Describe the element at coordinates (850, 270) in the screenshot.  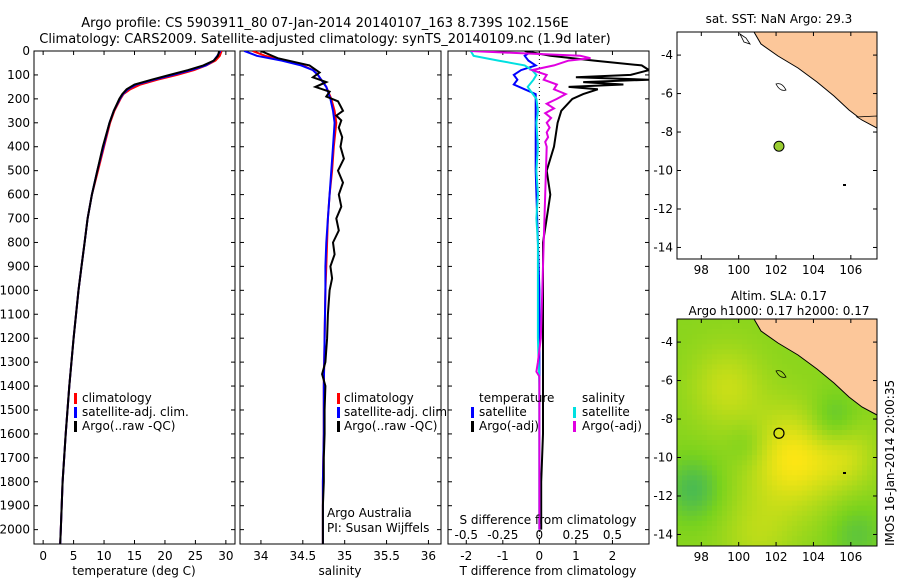
I see `lon-tick-label: 106` at that location.